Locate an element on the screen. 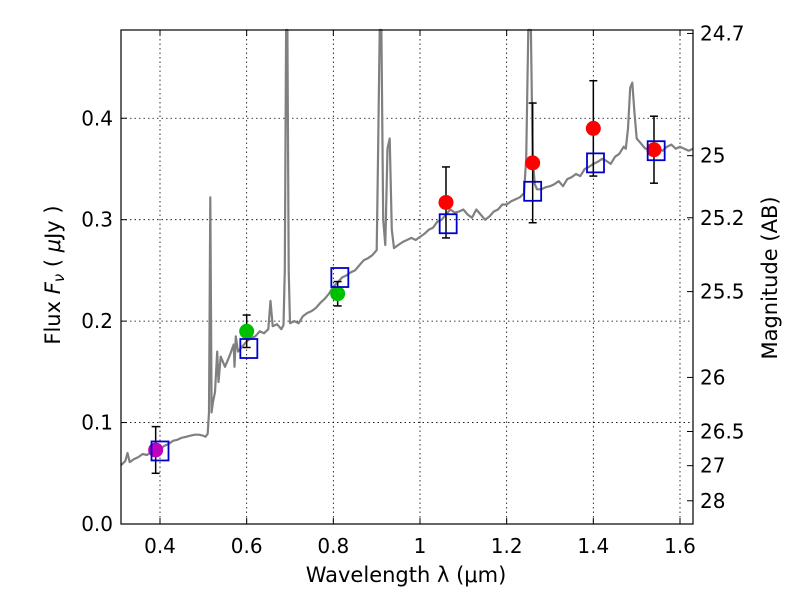 This screenshot has width=800, height=600. y2-tick-label: 24.7 is located at coordinates (722, 33).